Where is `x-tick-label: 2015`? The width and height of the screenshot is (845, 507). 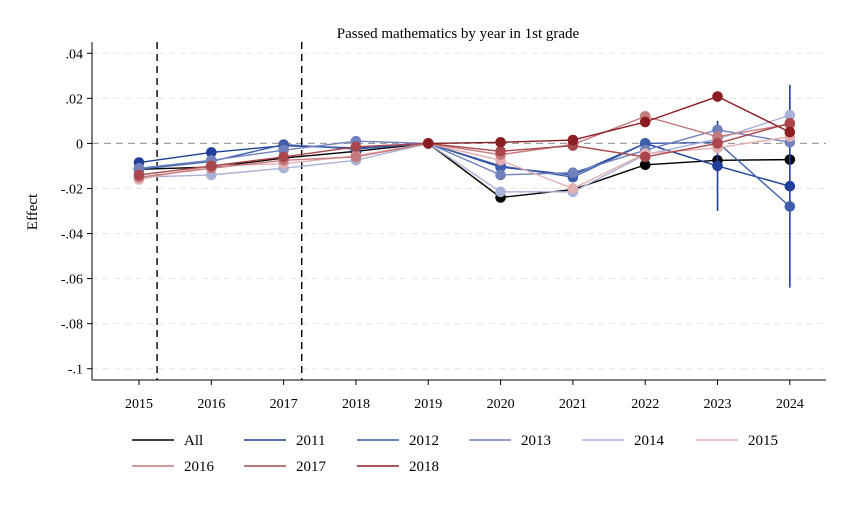 x-tick-label: 2015 is located at coordinates (139, 404).